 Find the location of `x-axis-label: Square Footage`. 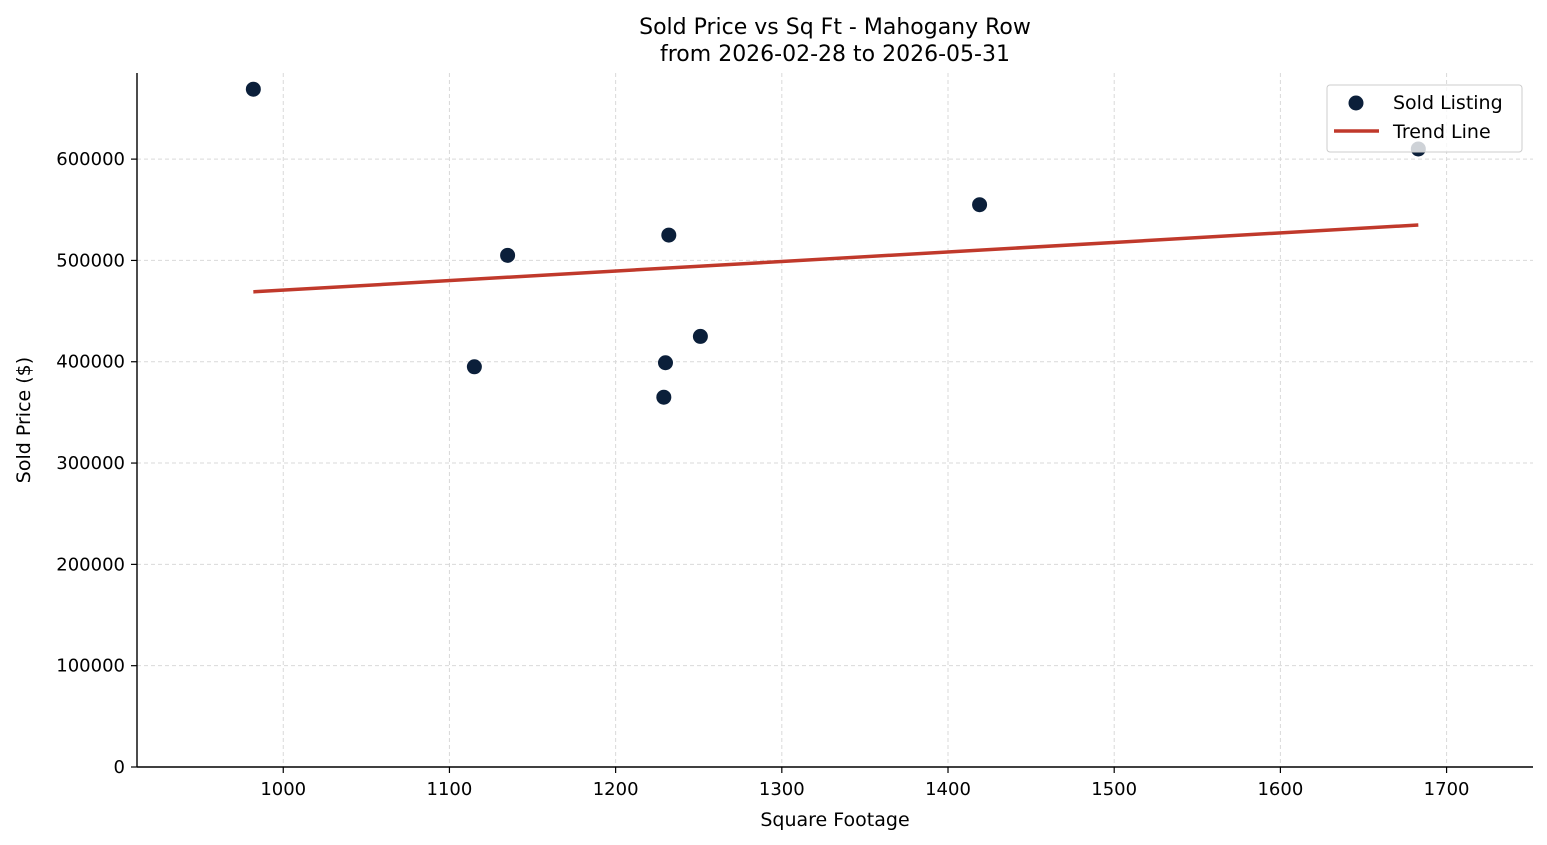

x-axis-label: Square Footage is located at coordinates (834, 820).